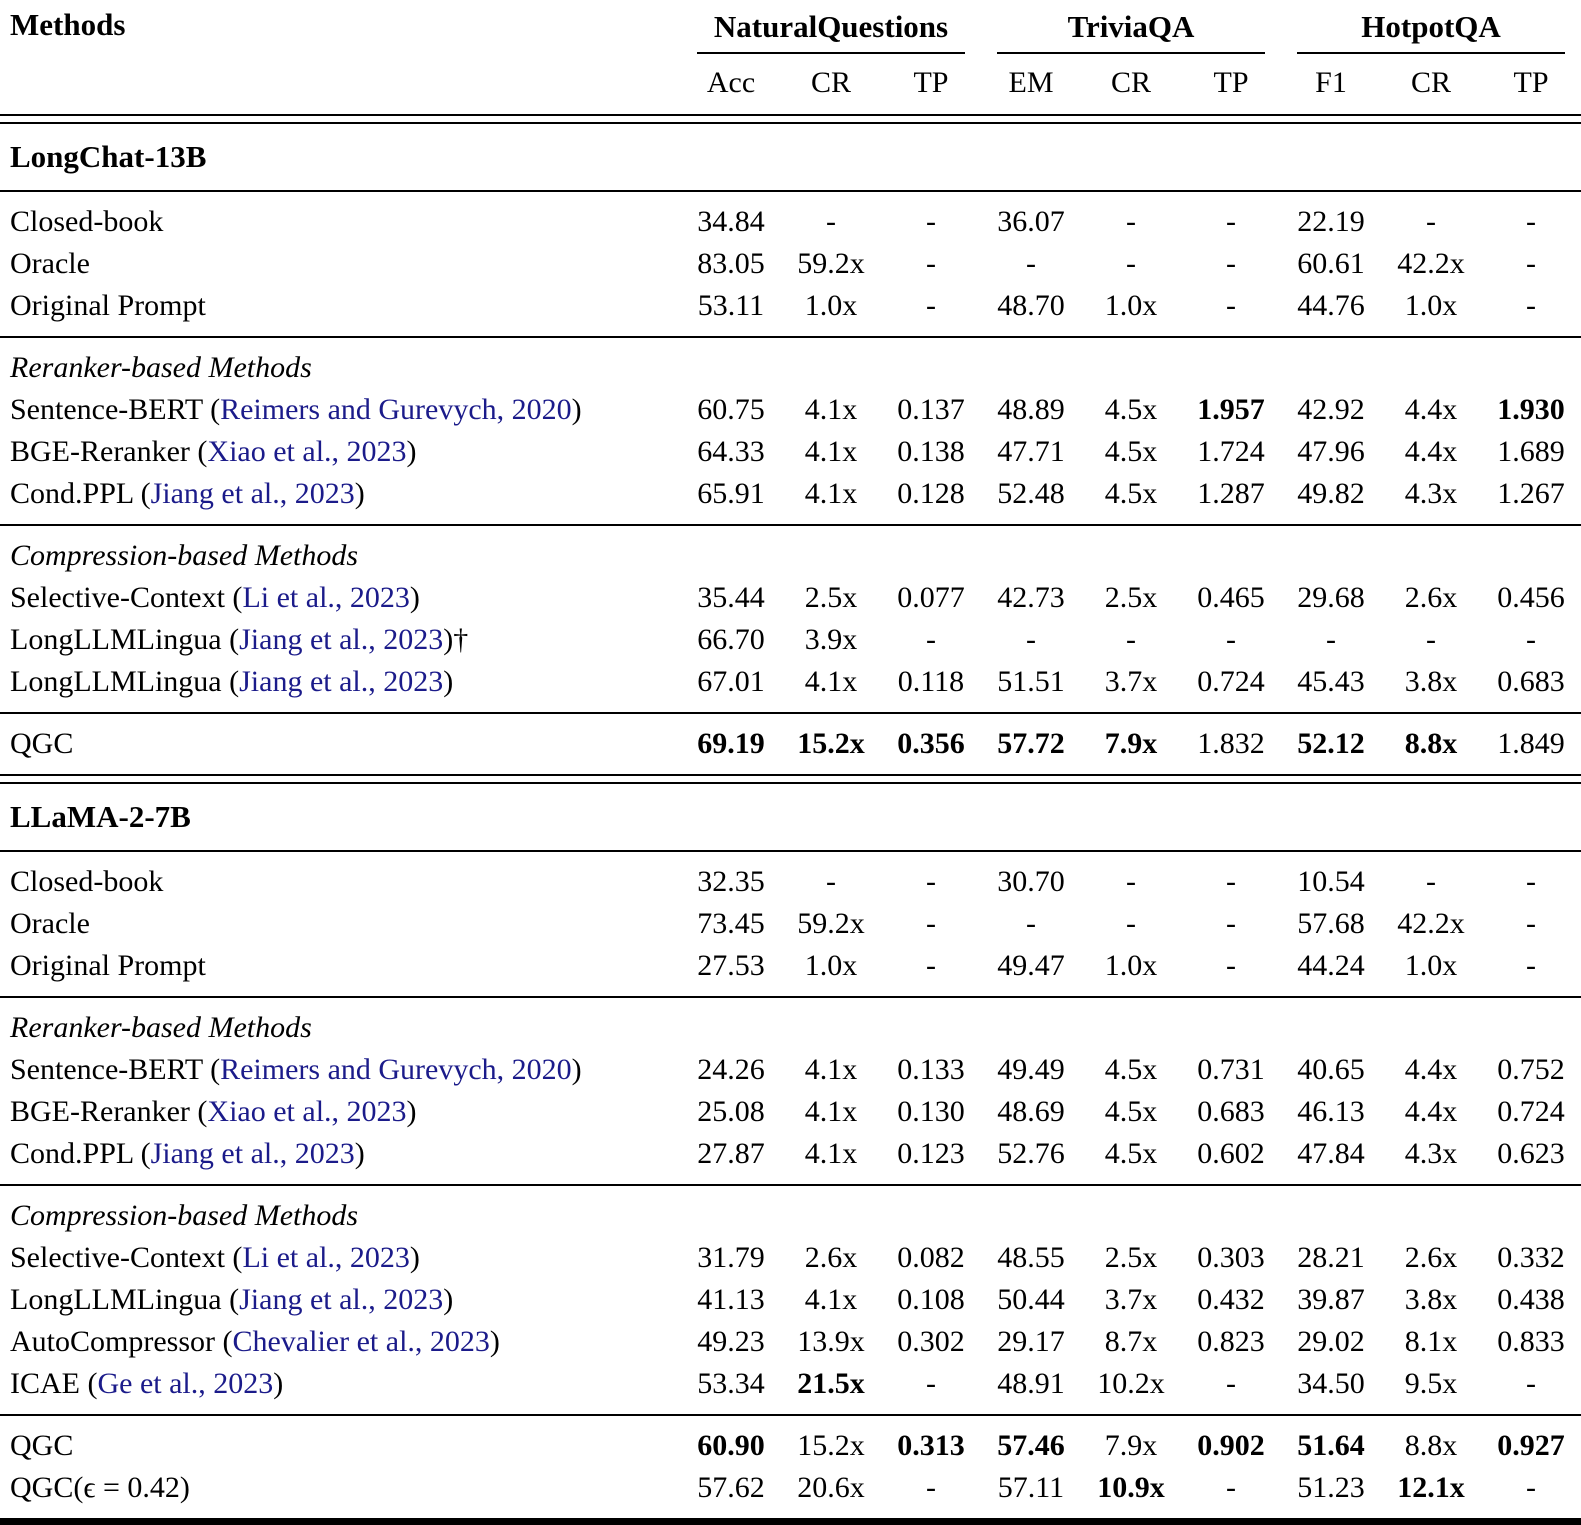 The width and height of the screenshot is (1581, 1525). Describe the element at coordinates (1331, 1341) in the screenshot. I see `value-cell: 29.02` at that location.